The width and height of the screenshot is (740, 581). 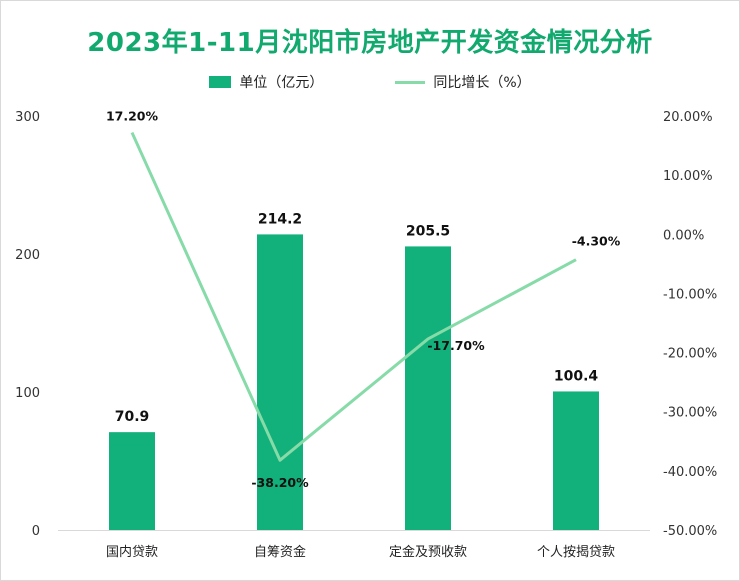 What do you see at coordinates (688, 117) in the screenshot?
I see `y-right-tick-label: 20.00%` at bounding box center [688, 117].